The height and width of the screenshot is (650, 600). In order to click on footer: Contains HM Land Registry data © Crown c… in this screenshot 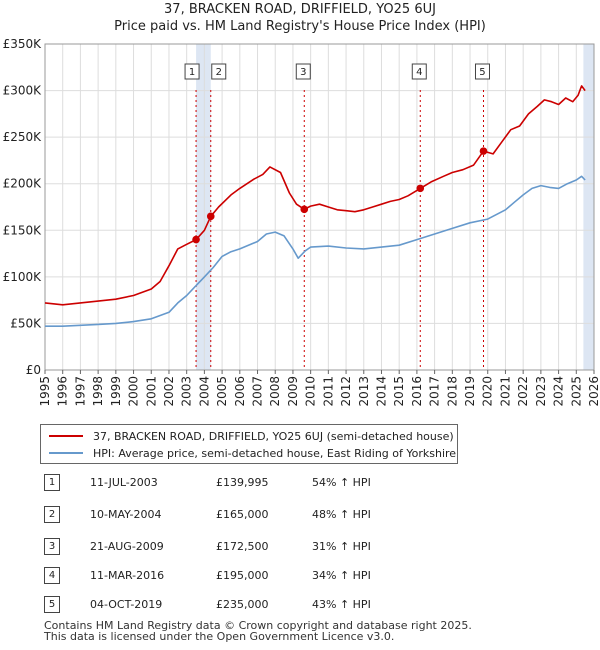, I will do `click(258, 631)`.